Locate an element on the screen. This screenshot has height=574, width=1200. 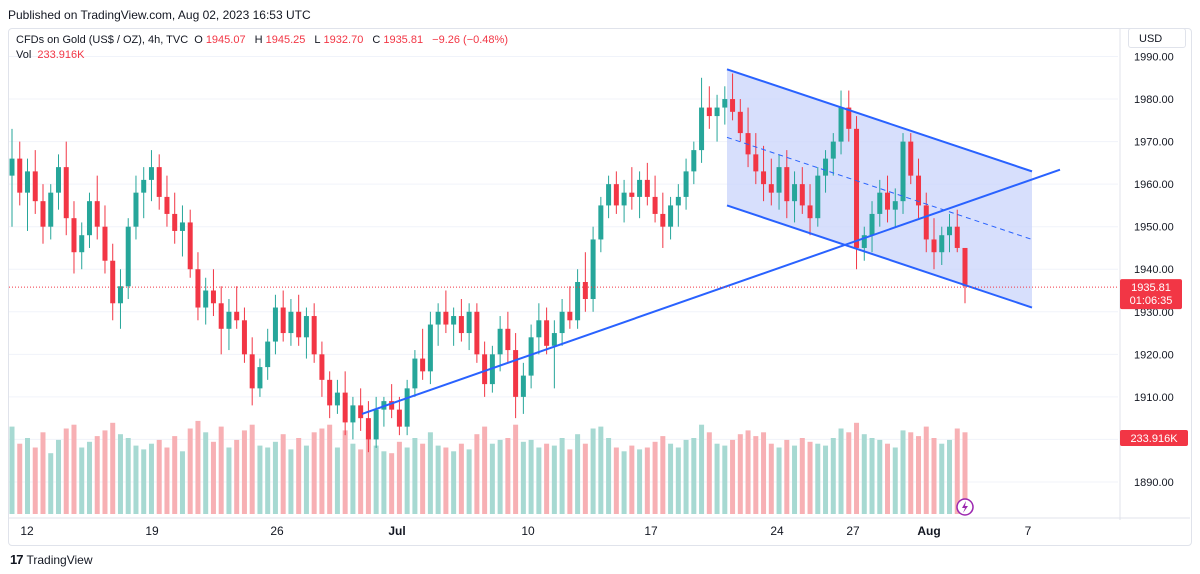
legend-line-volume: Vol 233.916K is located at coordinates (263, 55).